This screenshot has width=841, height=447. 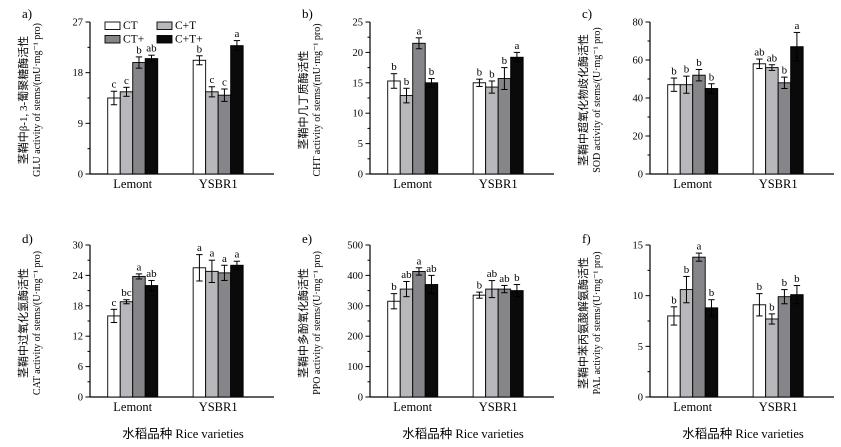 I want to click on y-tick-label: 10, so click(x=358, y=114).